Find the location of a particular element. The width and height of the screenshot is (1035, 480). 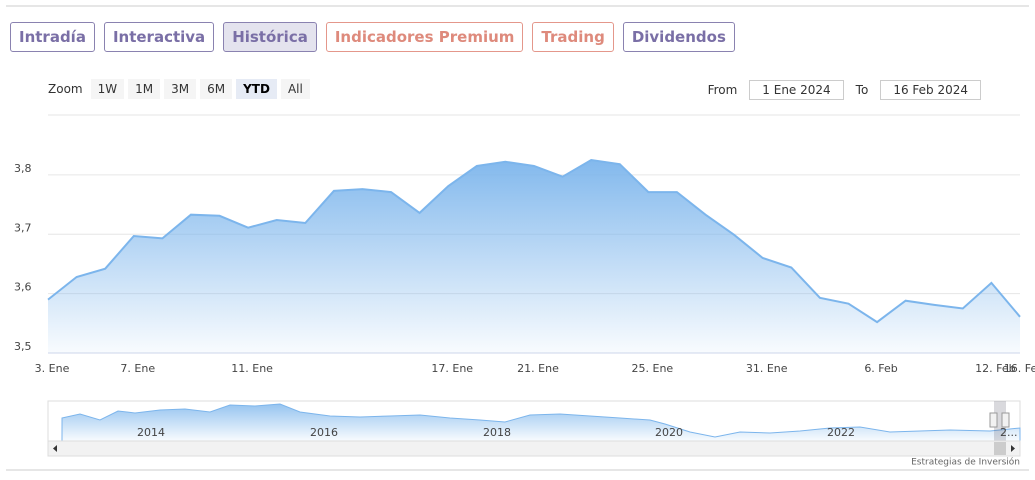

x-tick-label: 21. Ene is located at coordinates (538, 368).